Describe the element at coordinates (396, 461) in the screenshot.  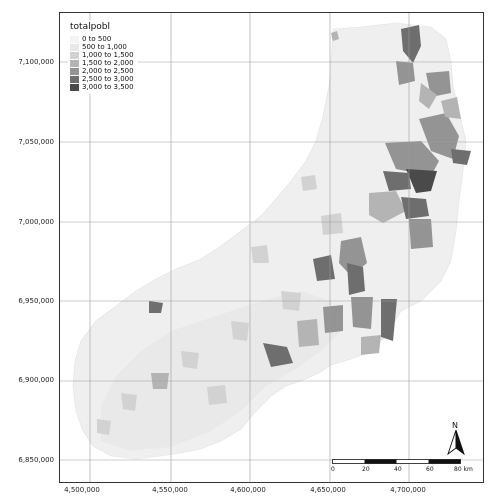
I see `scale-bar` at that location.